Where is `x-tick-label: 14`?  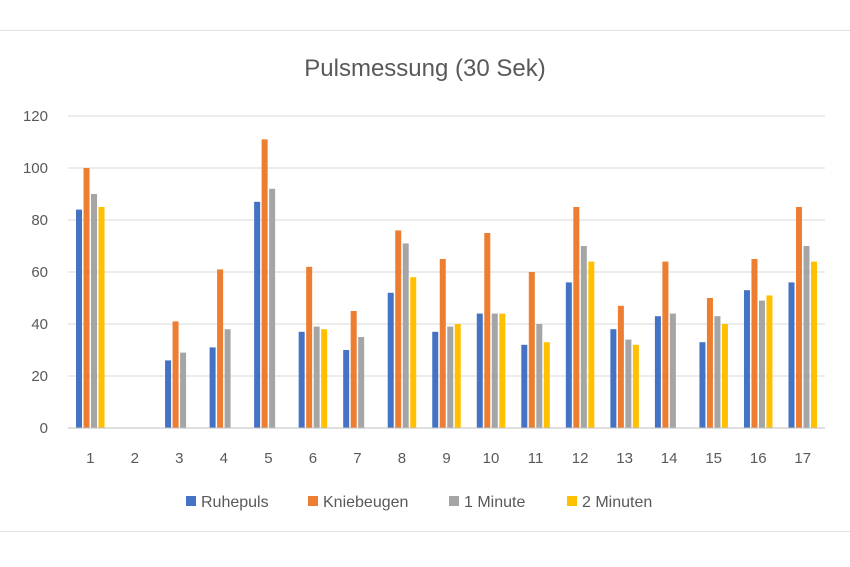
x-tick-label: 14 is located at coordinates (669, 458).